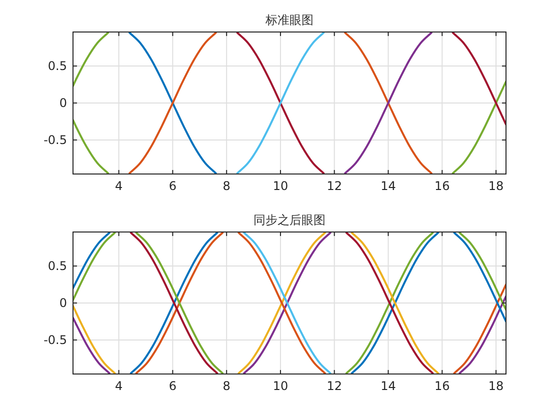 Image resolution: width=560 pixels, height=420 pixels. Describe the element at coordinates (289, 20) in the screenshot. I see `chart-title: 标准眼图` at that location.